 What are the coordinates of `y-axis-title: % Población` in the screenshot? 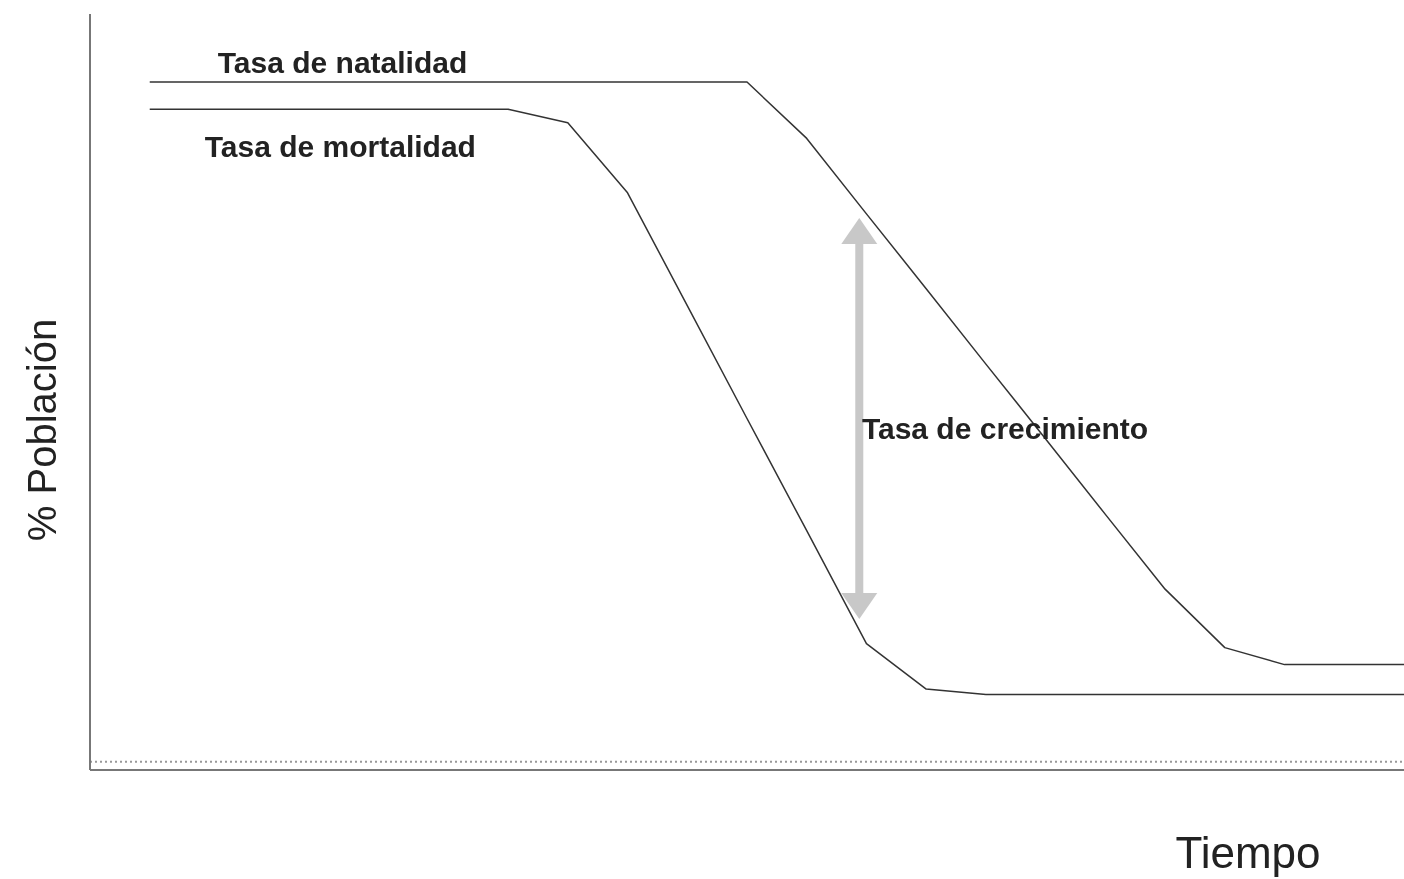 It's located at (42, 430).